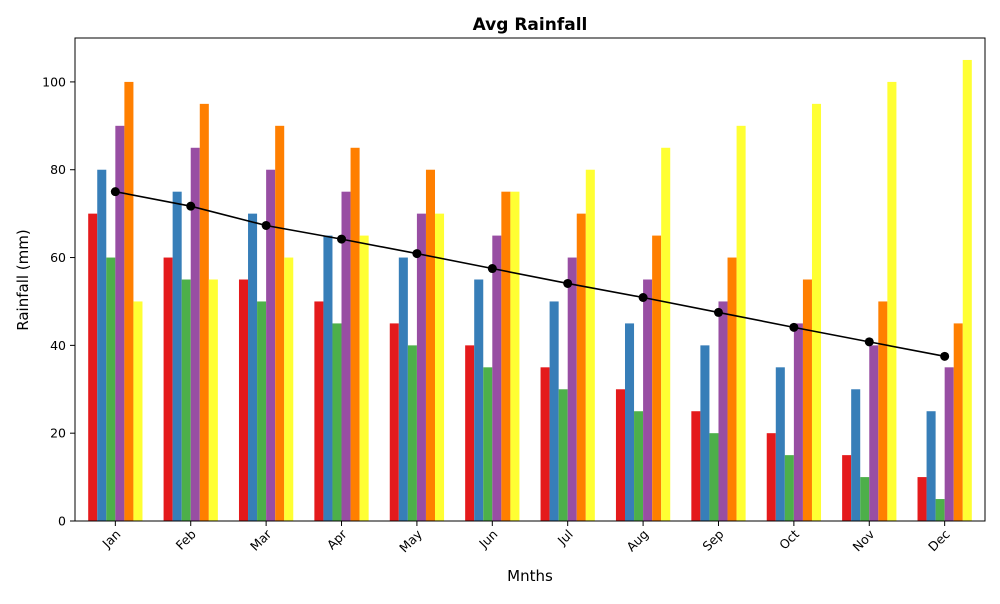  Describe the element at coordinates (530, 576) in the screenshot. I see `x-axis-label: Mnths` at that location.